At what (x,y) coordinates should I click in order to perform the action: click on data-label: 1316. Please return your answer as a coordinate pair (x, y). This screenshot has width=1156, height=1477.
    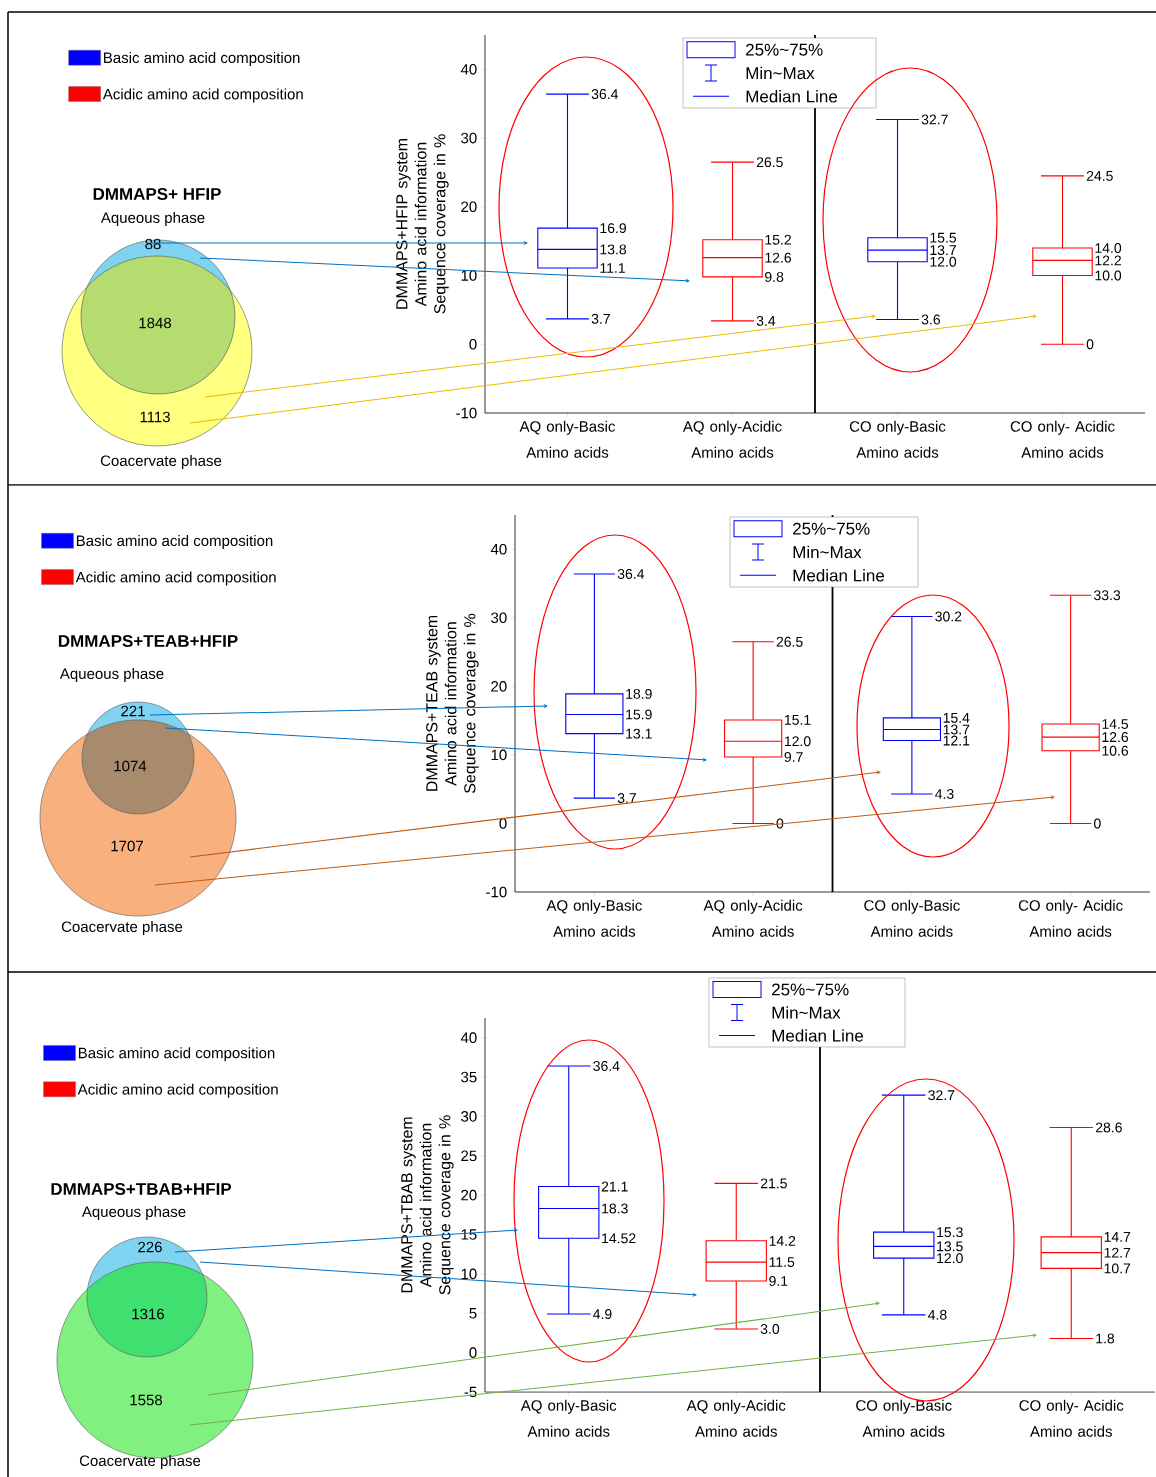
    Looking at the image, I should click on (148, 1314).